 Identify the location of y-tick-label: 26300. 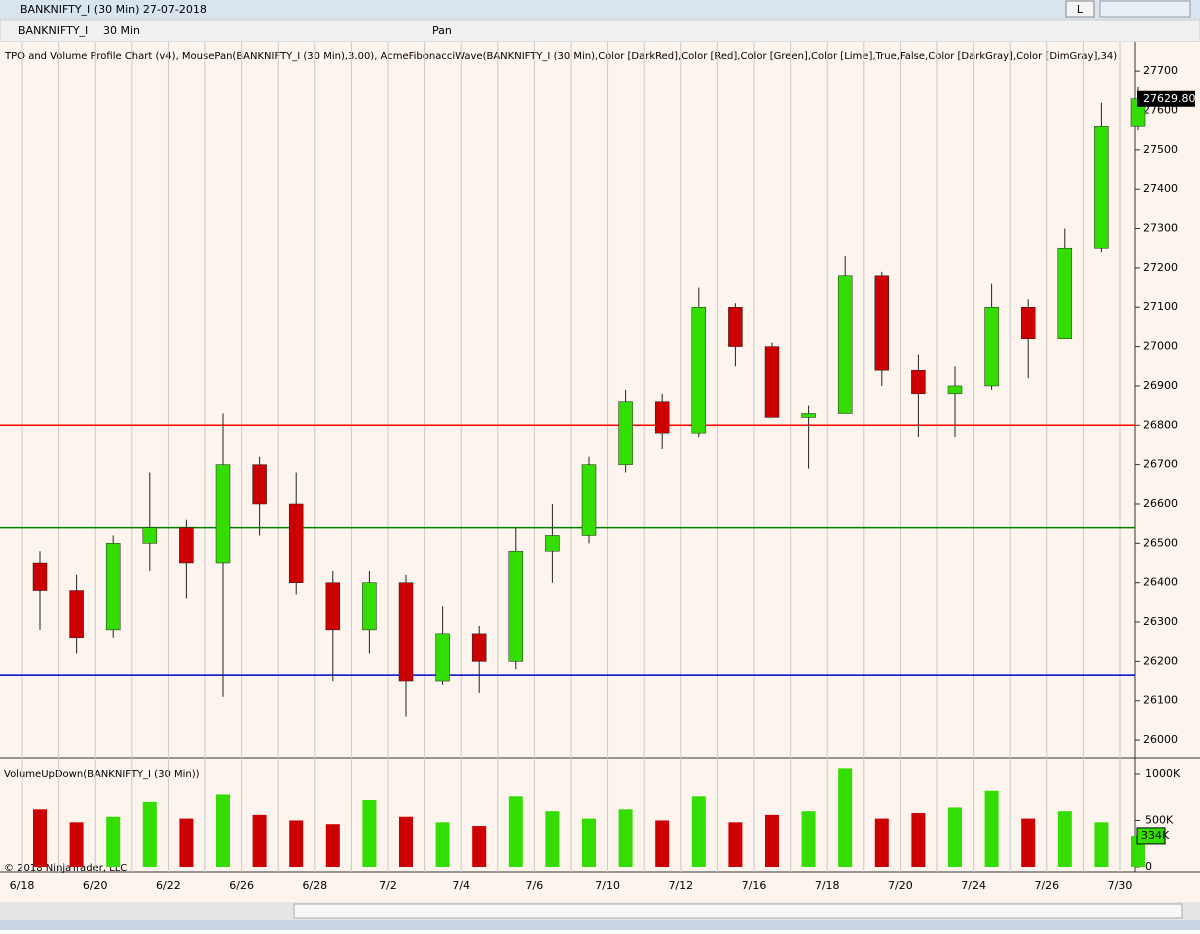
(1160, 621).